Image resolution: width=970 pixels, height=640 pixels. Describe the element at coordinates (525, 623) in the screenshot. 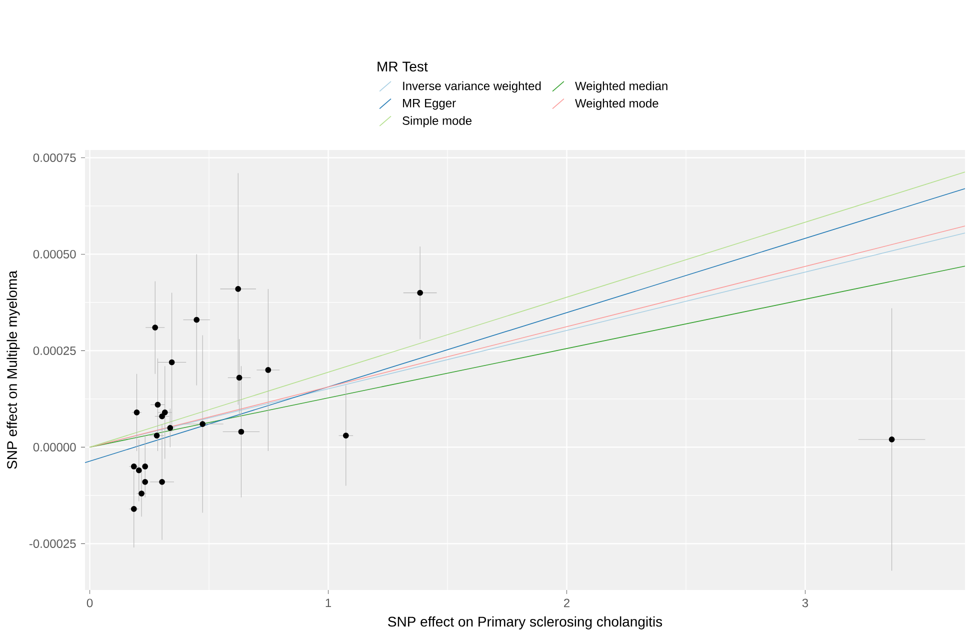

I see `x-axis-title: SNP effect on Primary sclerosing cholangitis` at that location.